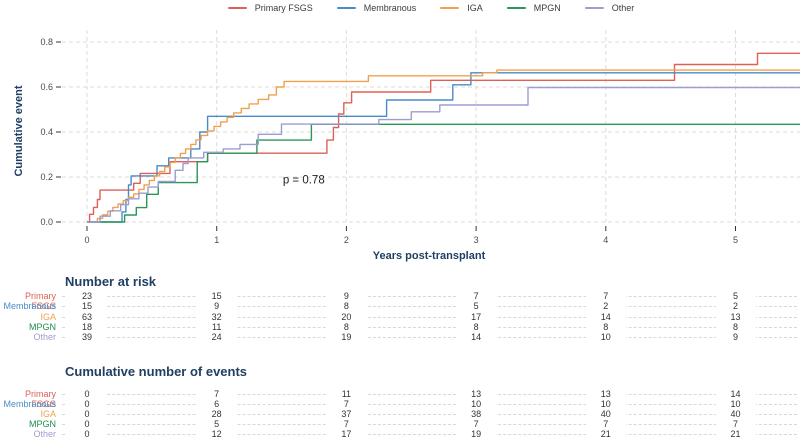 The width and height of the screenshot is (800, 438). I want to click on legend-item-primary-fsgs: Primary FSGS, so click(270, 8).